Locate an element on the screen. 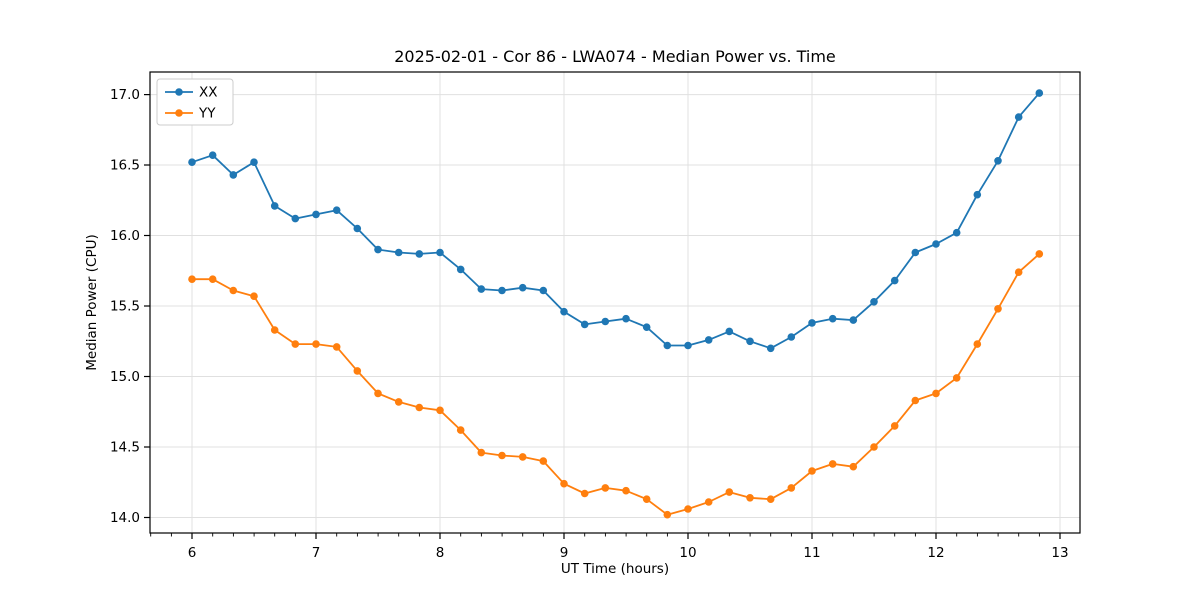  x-tick-label: 6 is located at coordinates (192, 553).